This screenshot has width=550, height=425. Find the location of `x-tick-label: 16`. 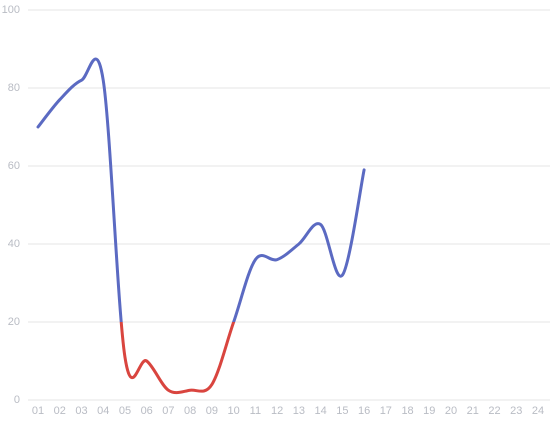

x-tick-label: 16 is located at coordinates (364, 411).